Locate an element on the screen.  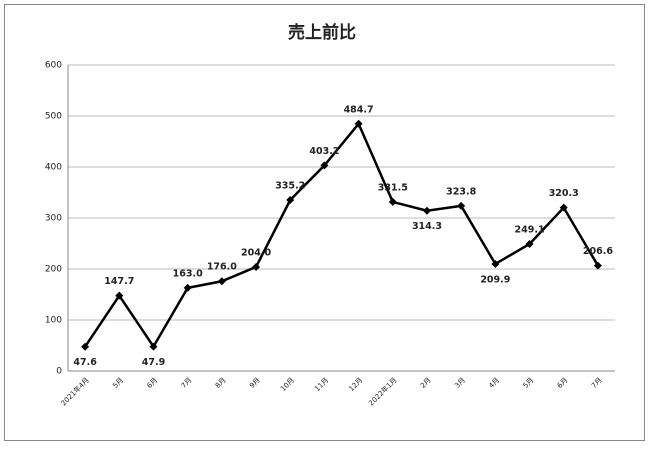
data-label: 314.3 is located at coordinates (427, 226).